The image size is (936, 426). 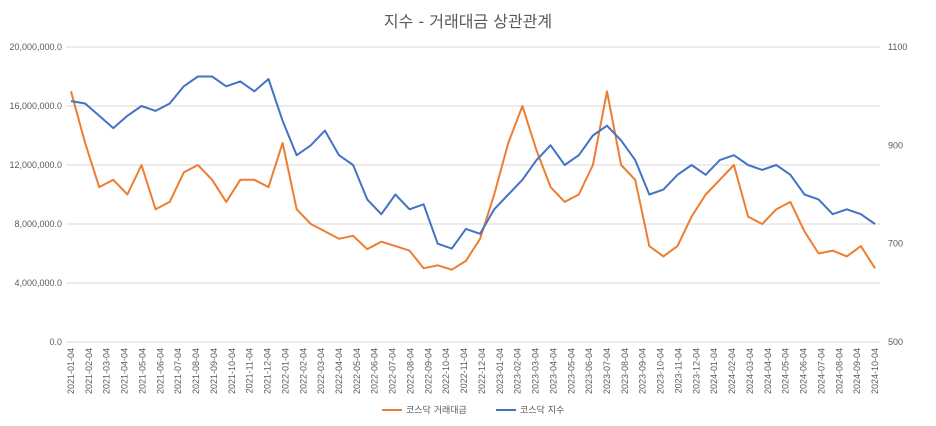 I want to click on x-tick-label: 2023-07-04, so click(x=607, y=371).